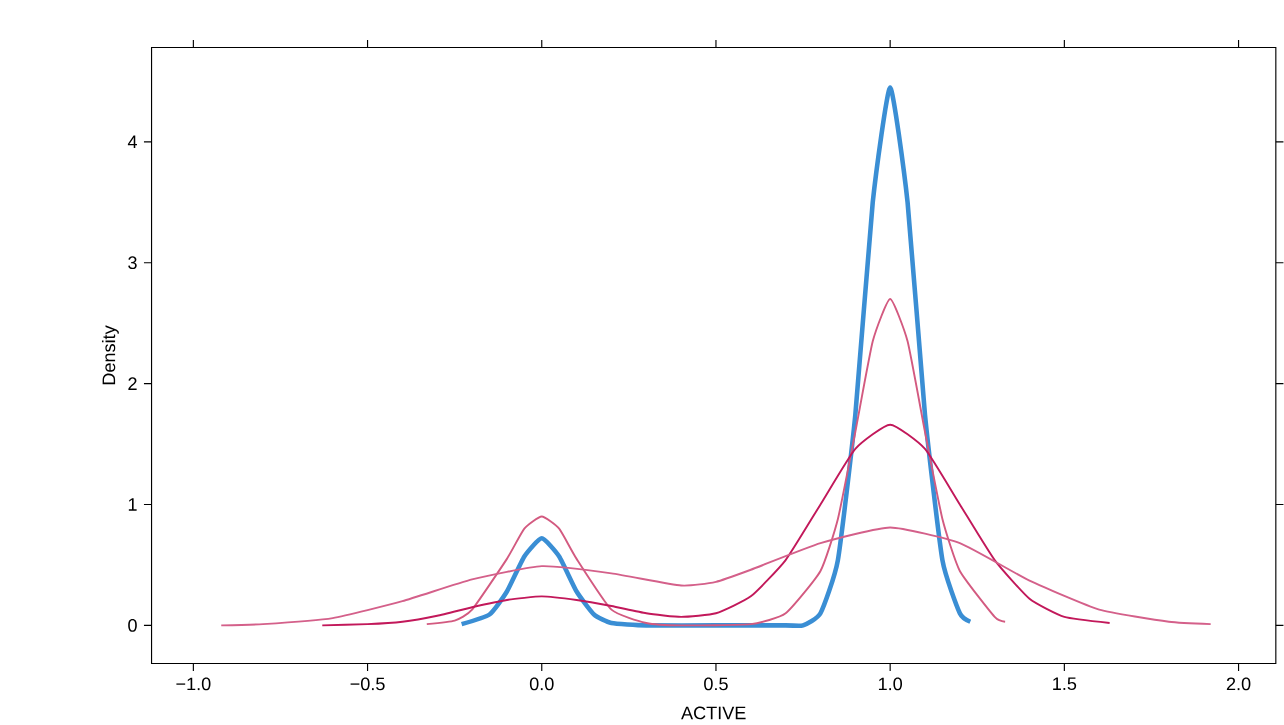 Image resolution: width=1284 pixels, height=725 pixels. I want to click on y-axis-title: Density, so click(110, 354).